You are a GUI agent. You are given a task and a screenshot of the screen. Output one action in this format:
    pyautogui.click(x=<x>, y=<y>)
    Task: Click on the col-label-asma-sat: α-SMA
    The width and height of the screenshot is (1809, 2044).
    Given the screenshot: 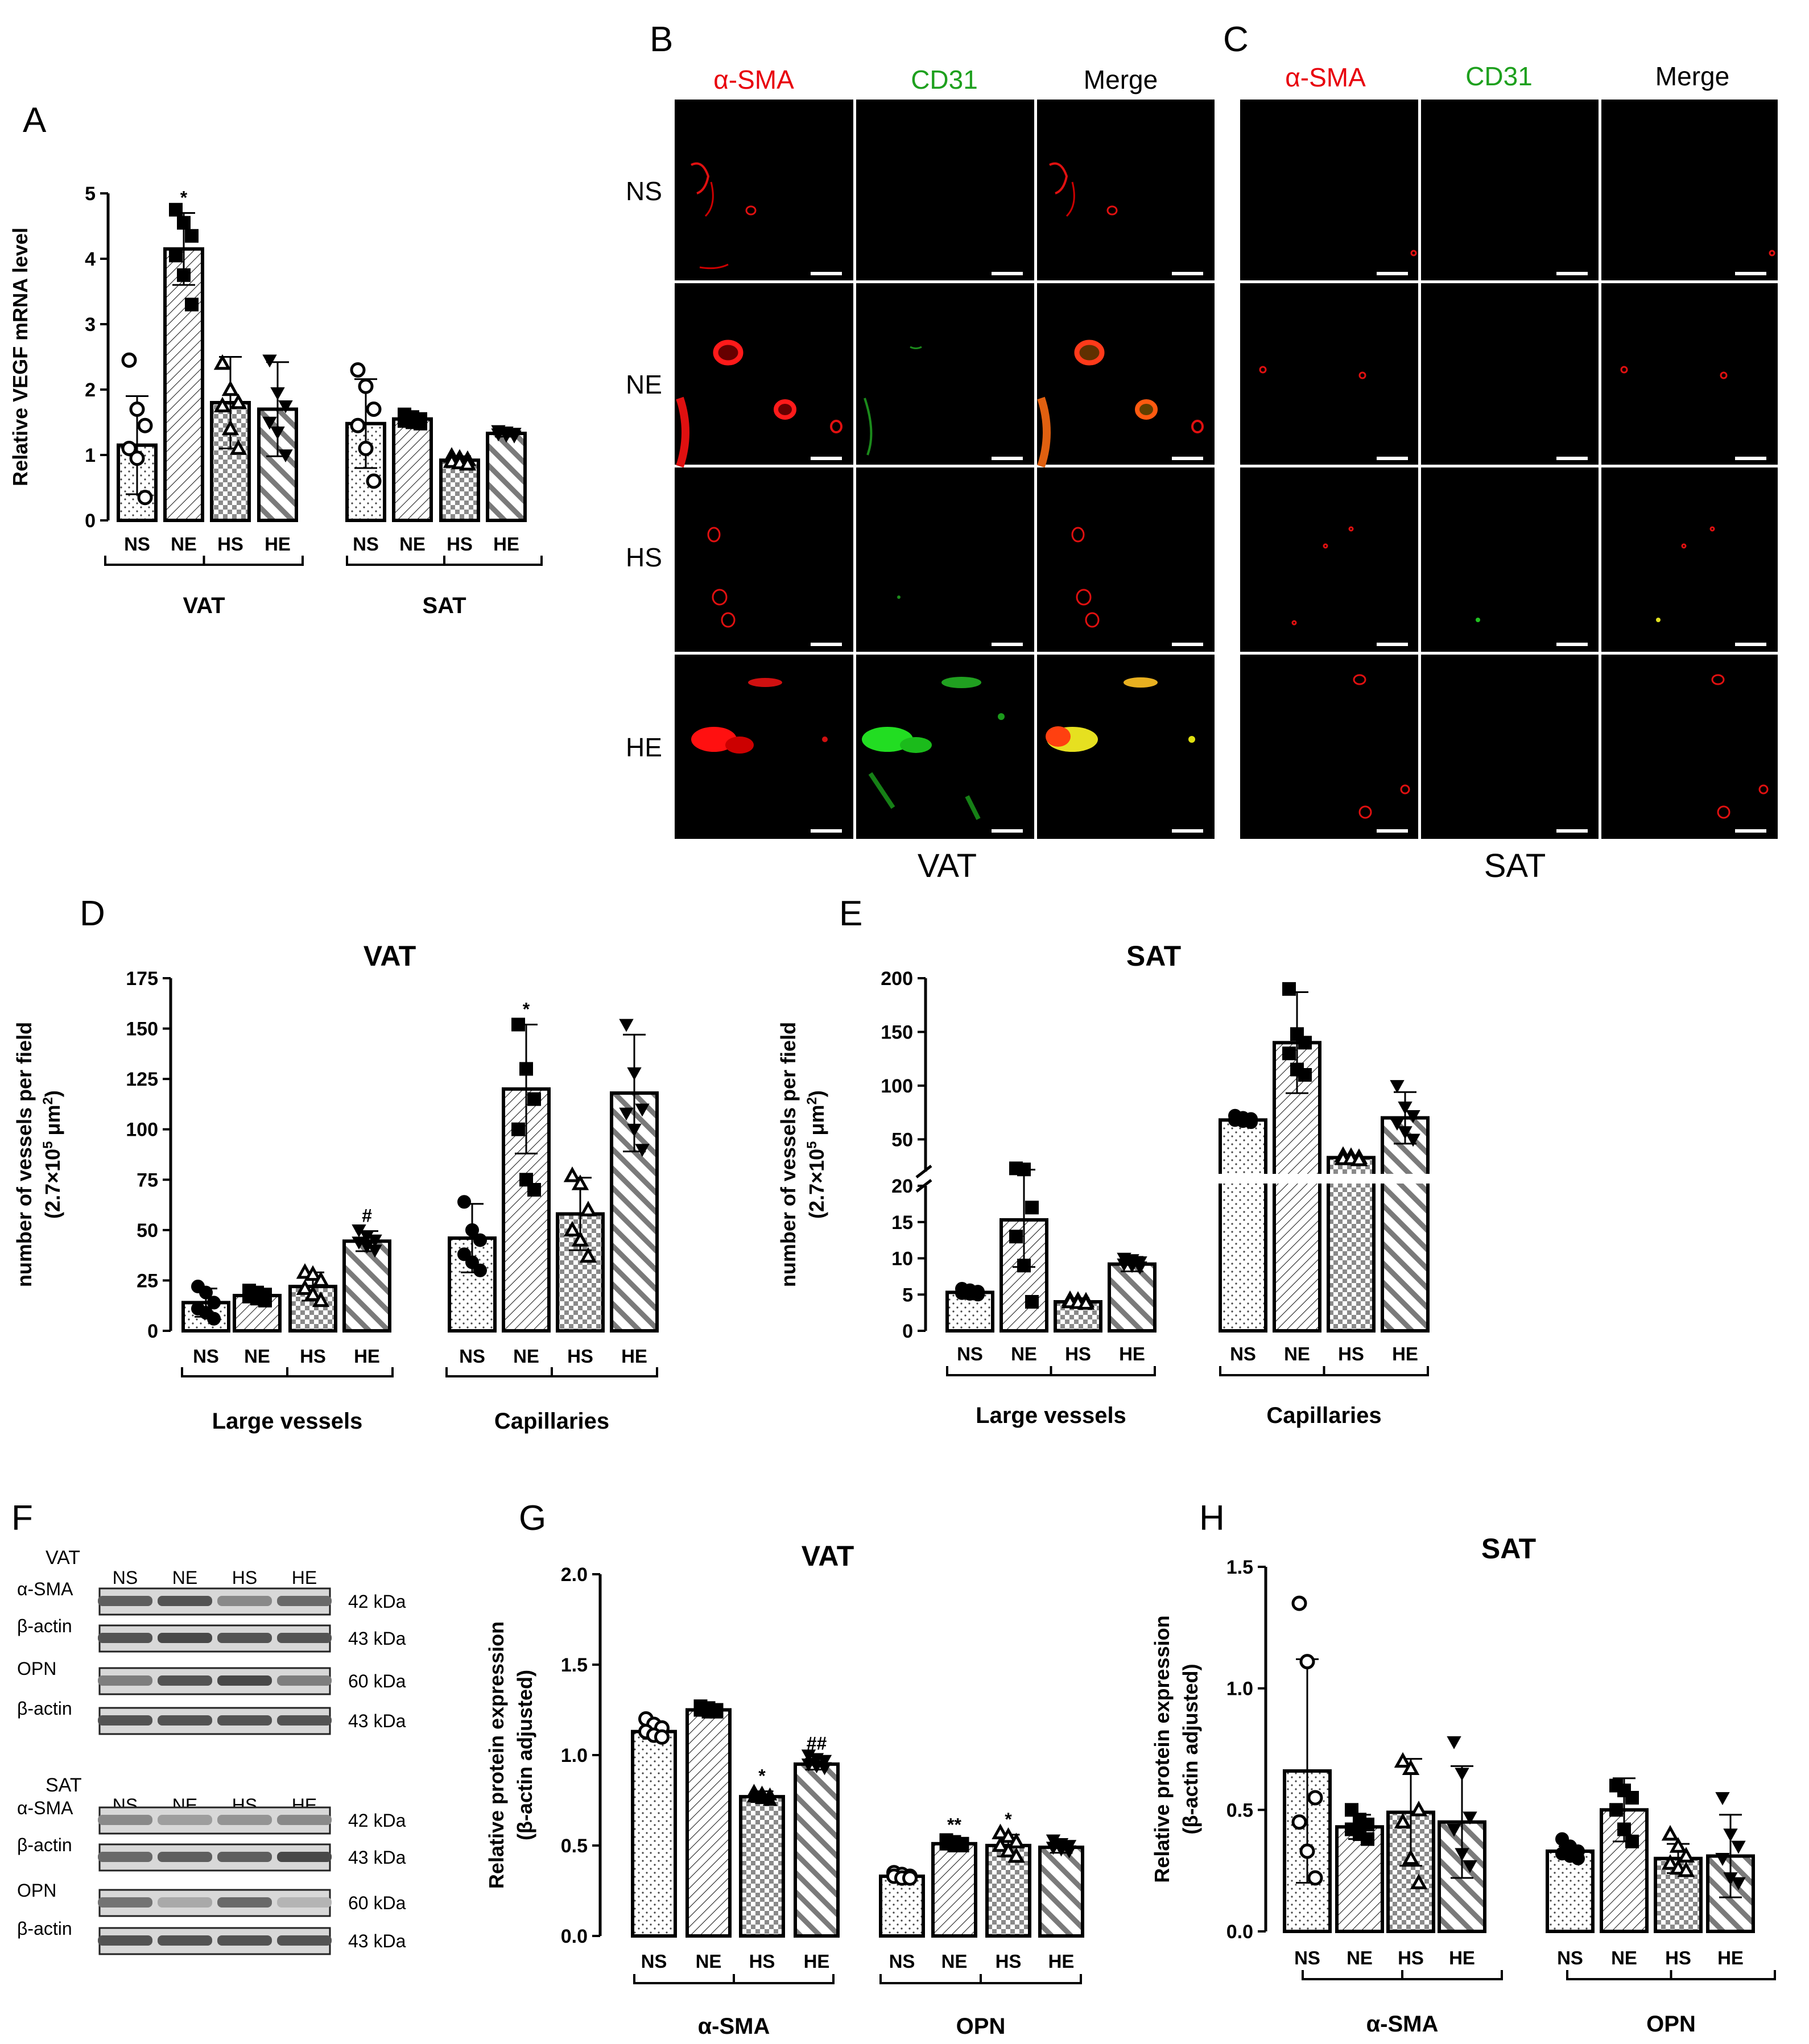 What is the action you would take?
    pyautogui.click(x=1325, y=77)
    